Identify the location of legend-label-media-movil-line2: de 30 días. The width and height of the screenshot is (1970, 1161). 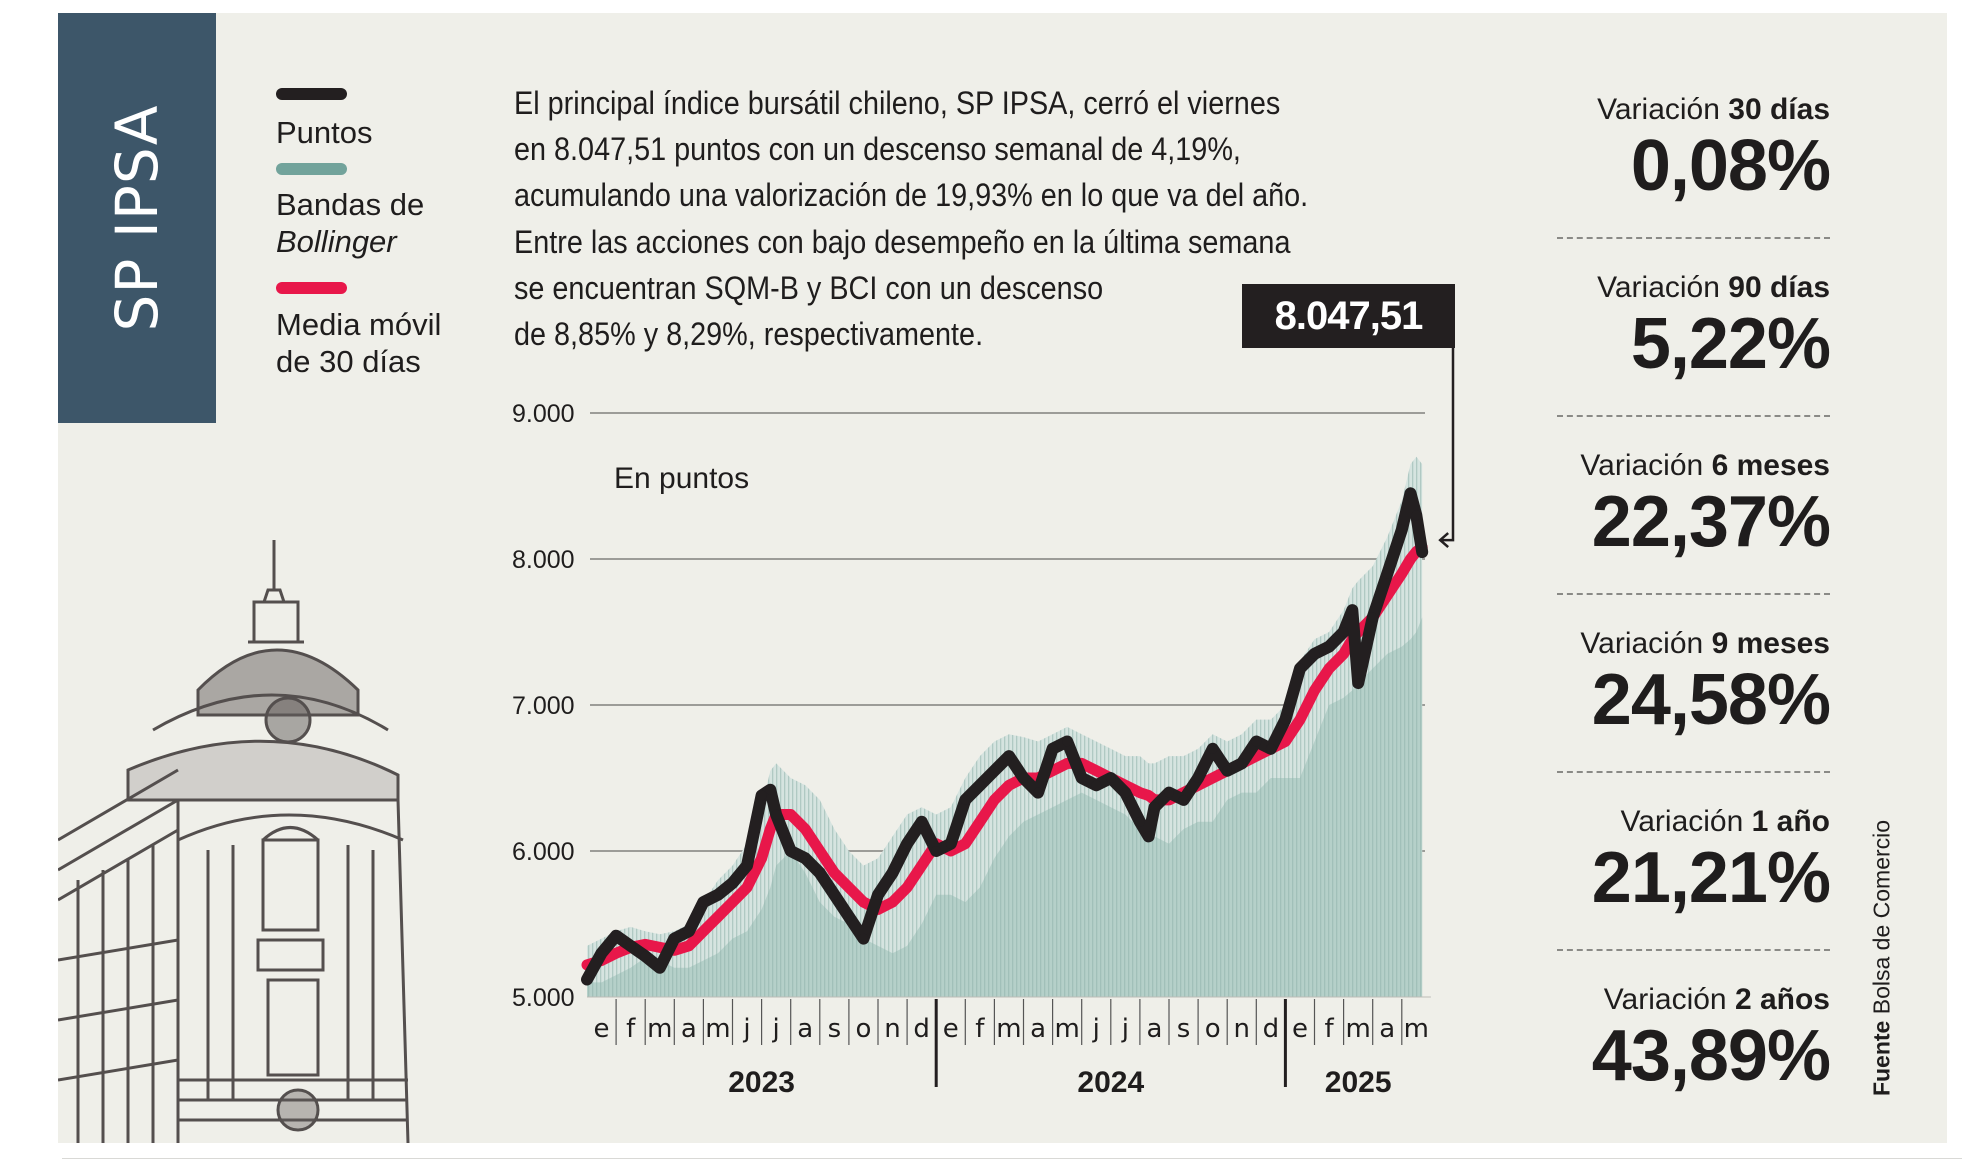
(348, 361).